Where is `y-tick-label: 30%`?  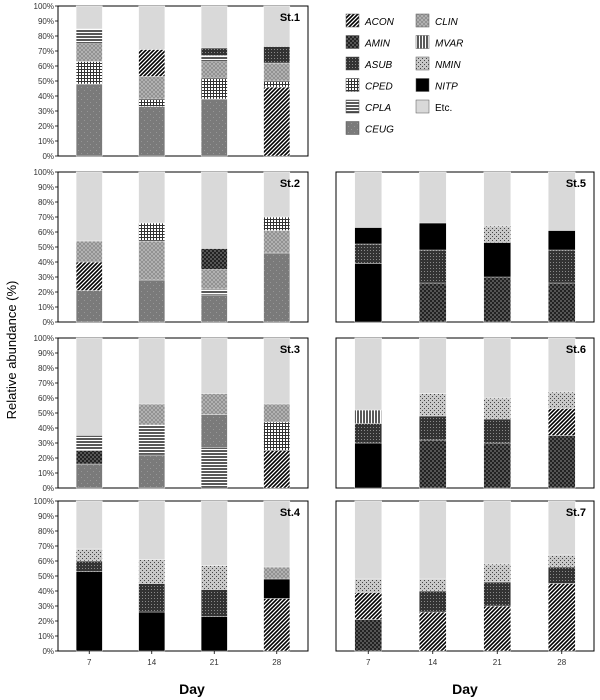
y-tick-label: 30% is located at coordinates (46, 111).